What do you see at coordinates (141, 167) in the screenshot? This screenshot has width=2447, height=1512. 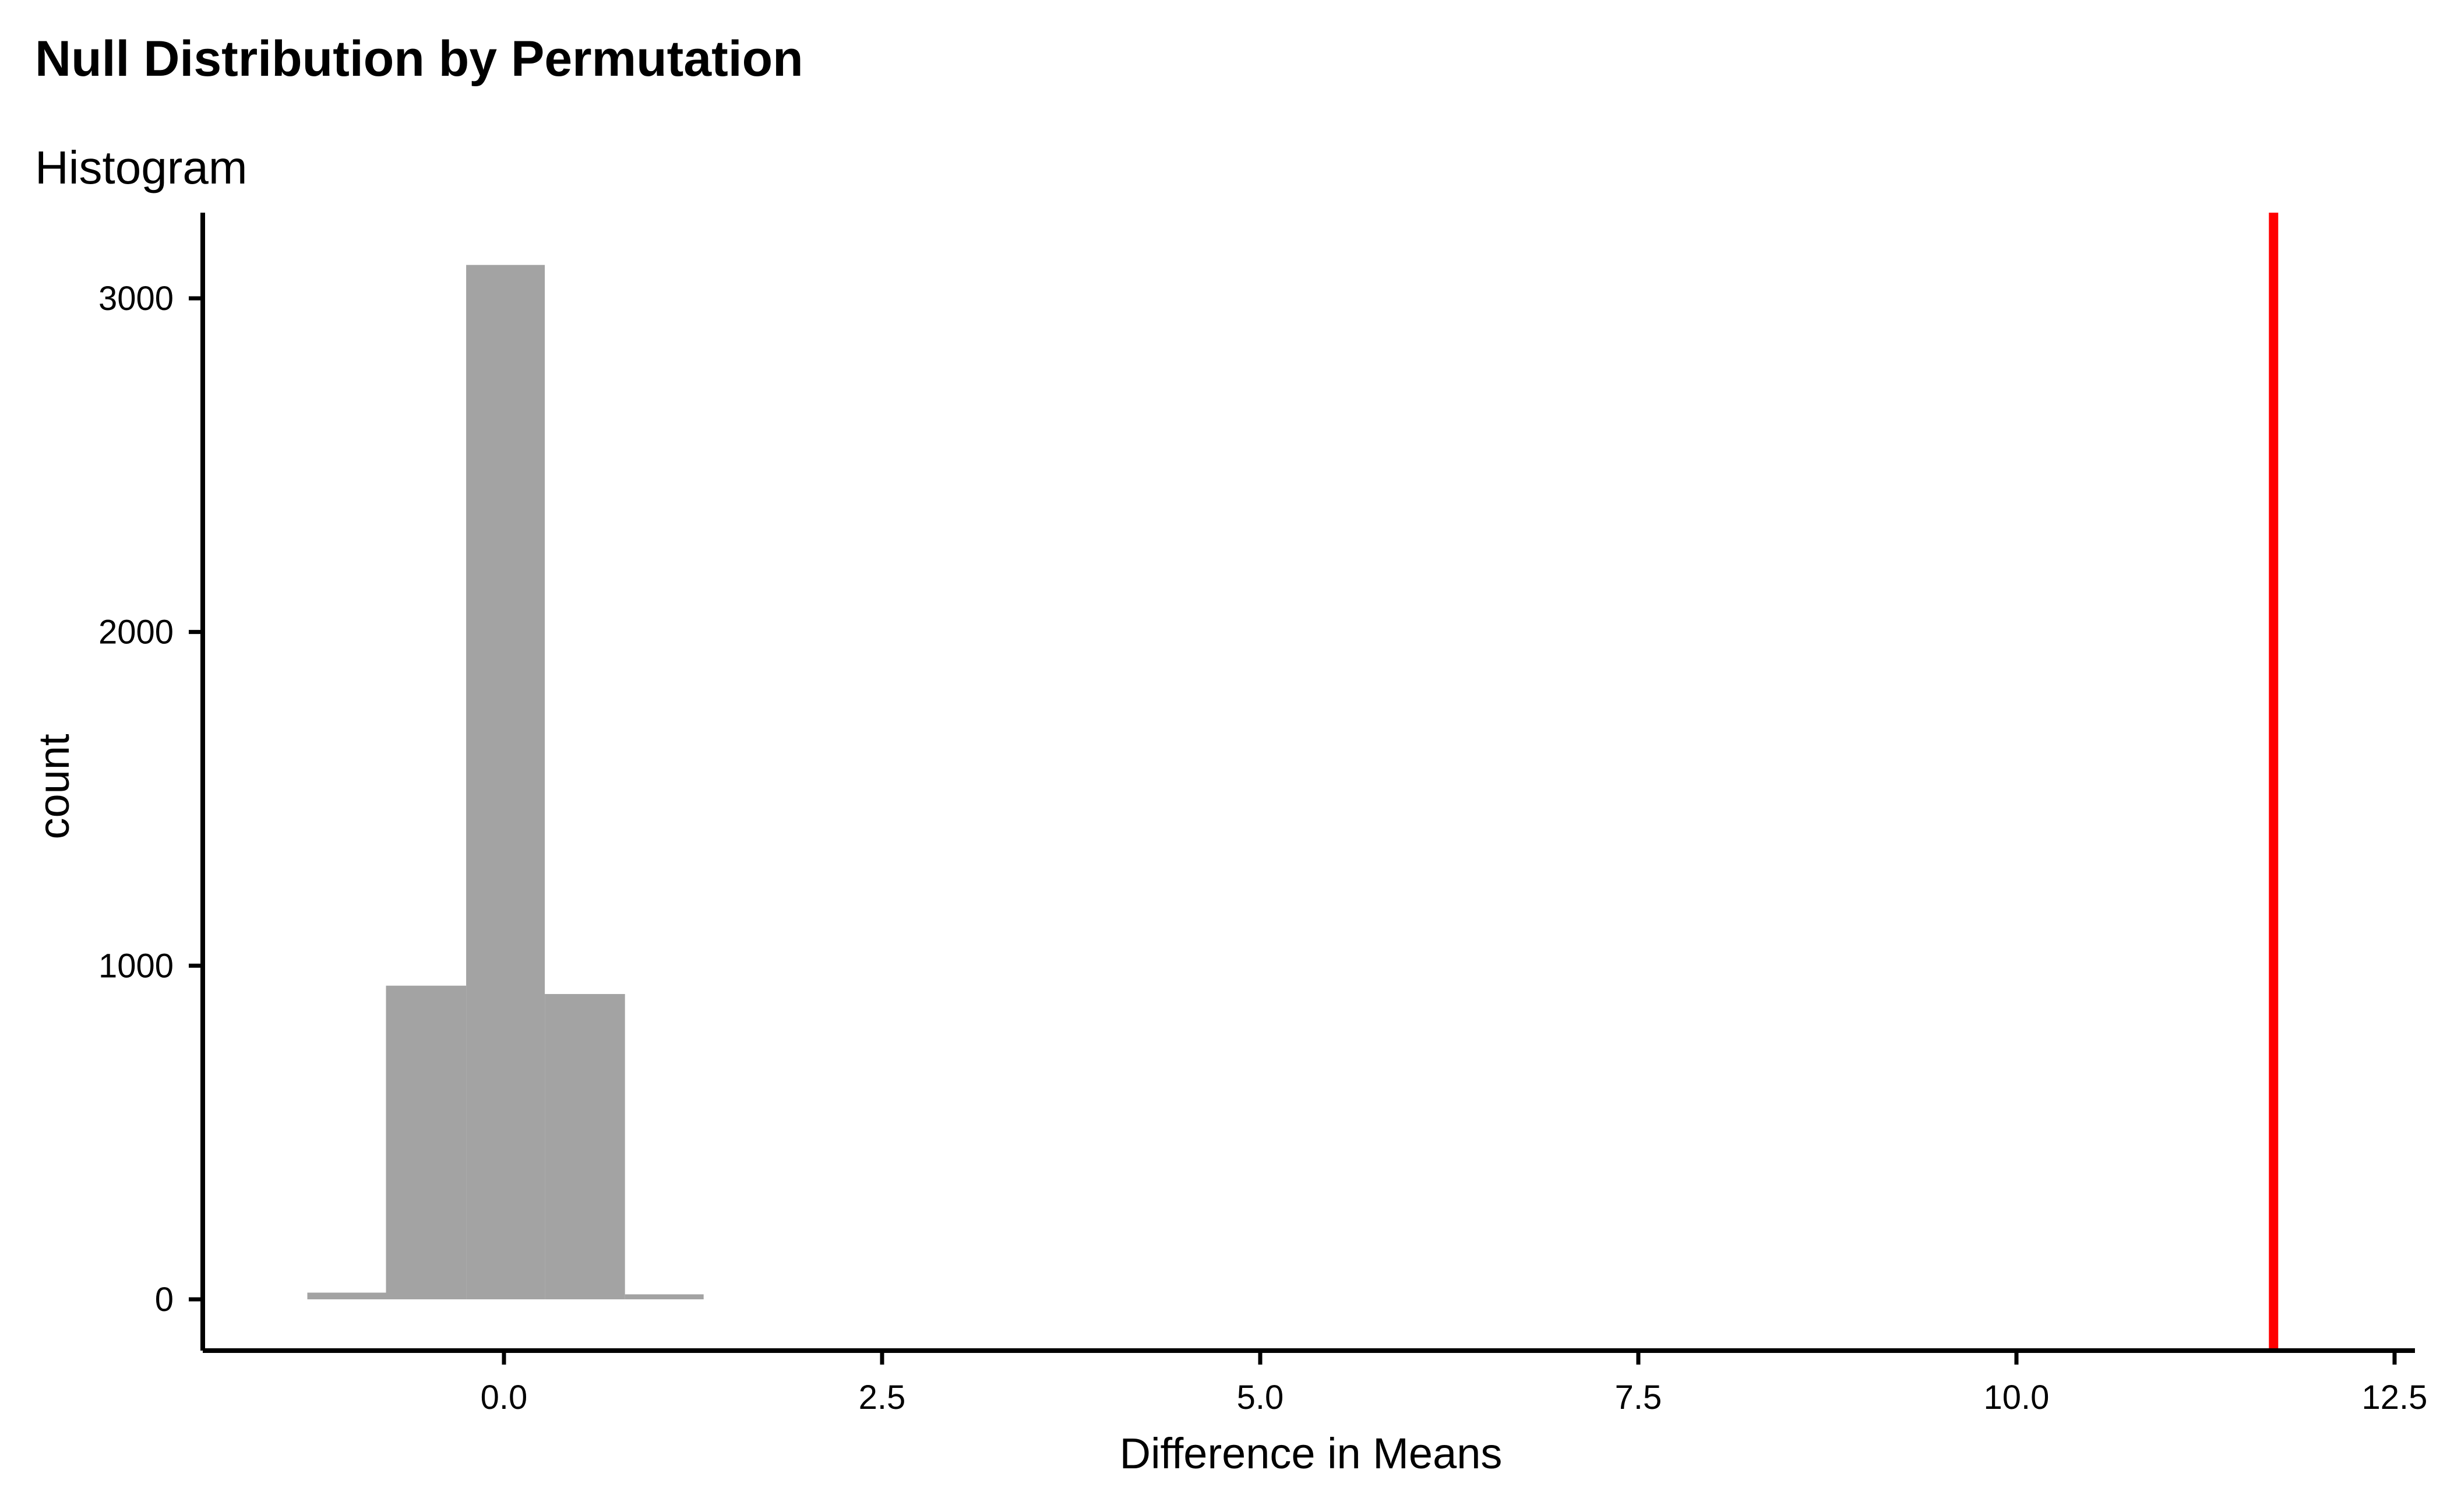 I see `chart-subtitle: Histogram` at bounding box center [141, 167].